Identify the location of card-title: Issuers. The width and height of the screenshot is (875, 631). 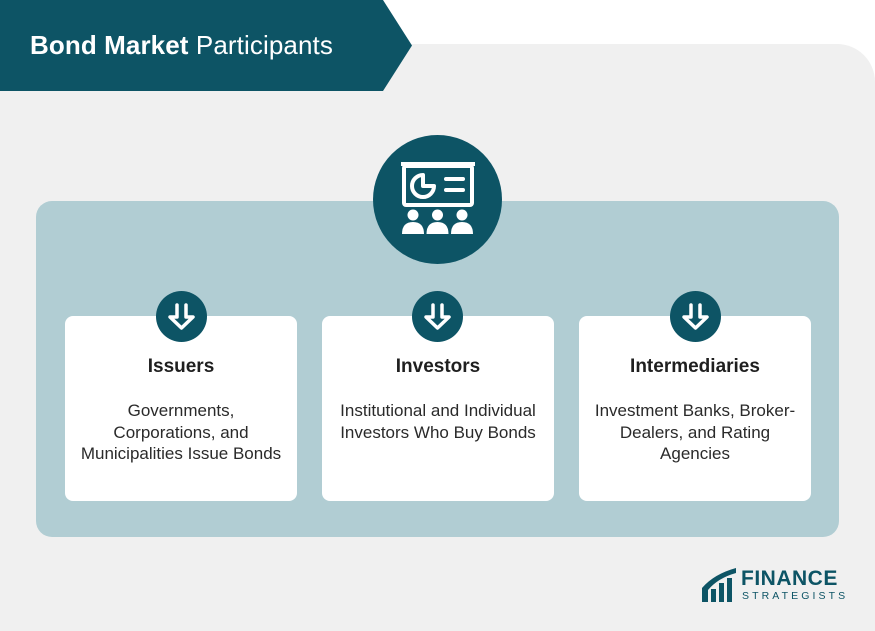
(181, 366).